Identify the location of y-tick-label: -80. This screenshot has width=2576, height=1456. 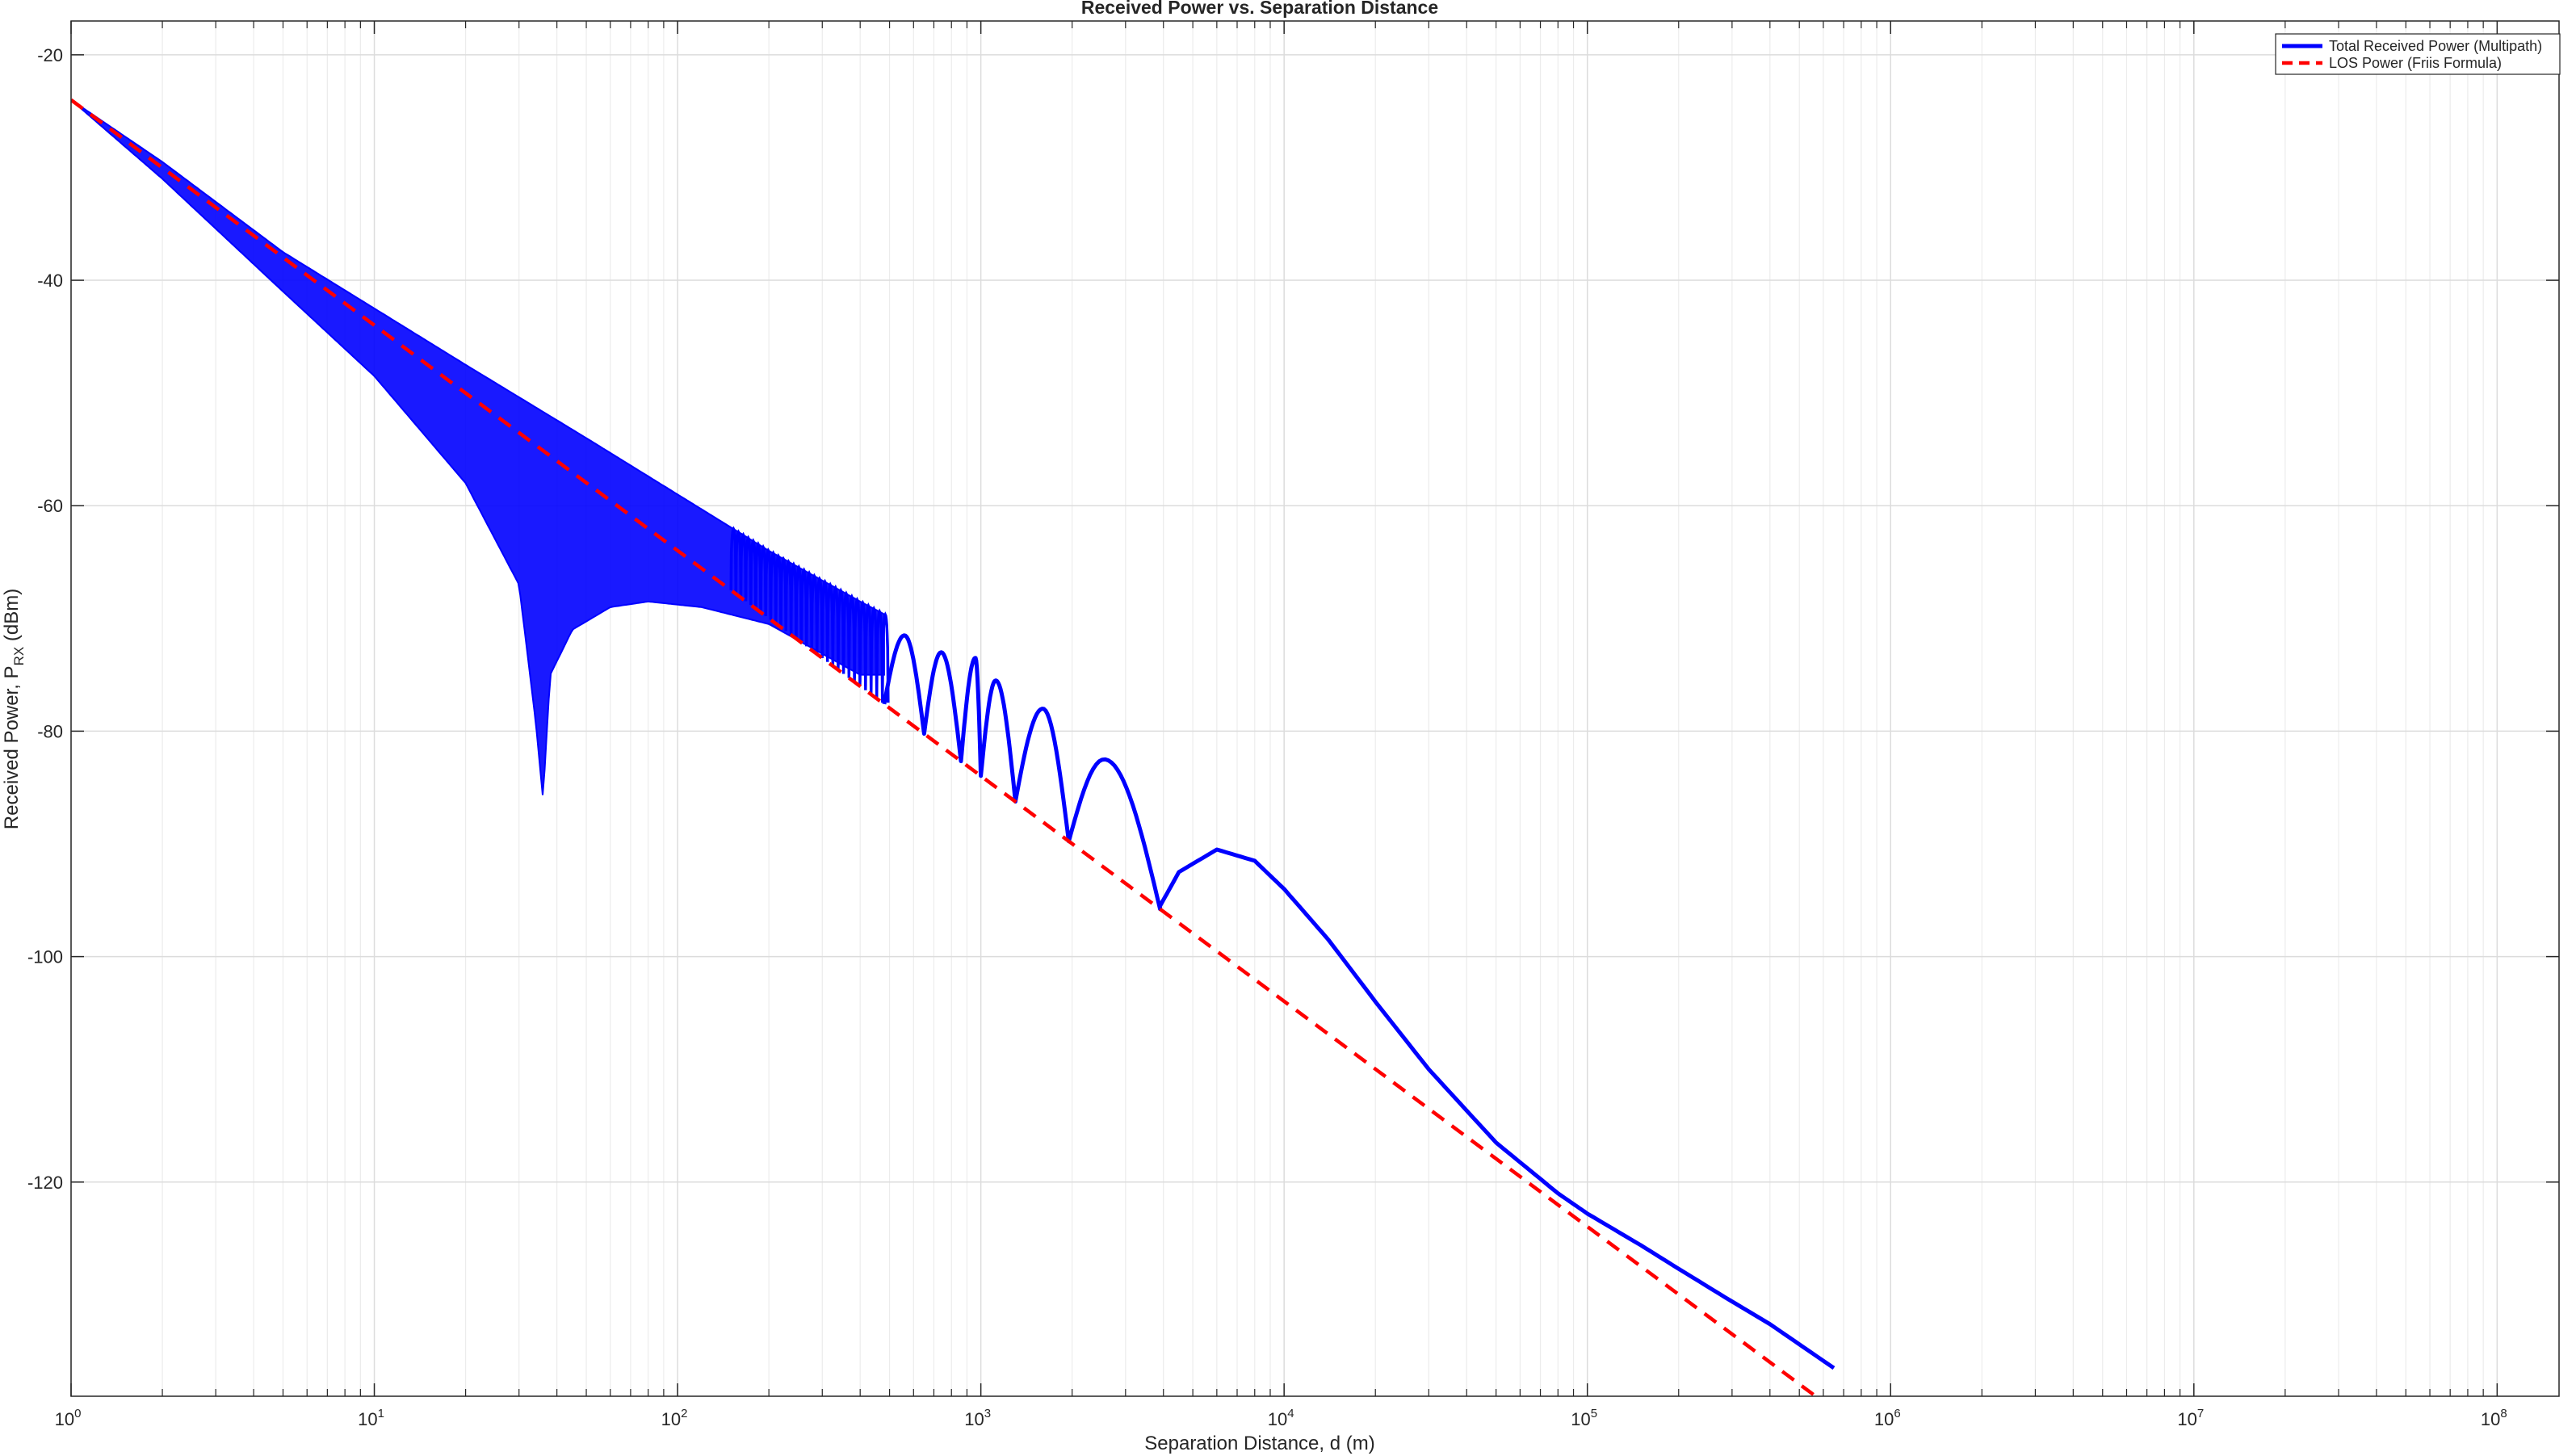
(50, 731).